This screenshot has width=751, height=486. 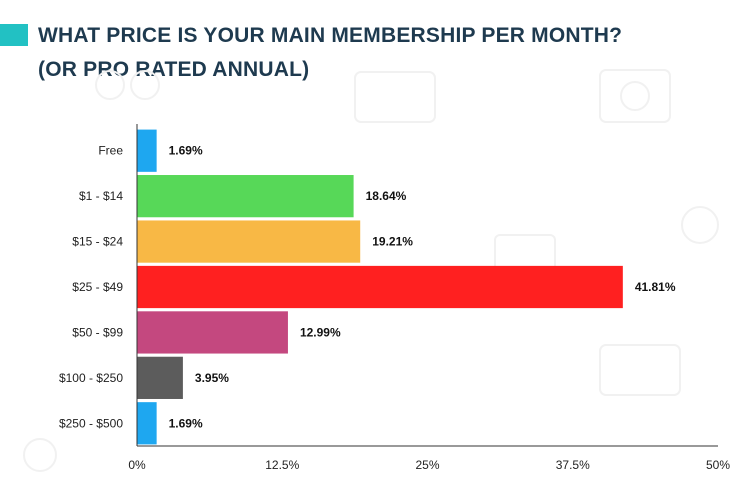 What do you see at coordinates (320, 332) in the screenshot?
I see `value-label-50-99: 12.99%` at bounding box center [320, 332].